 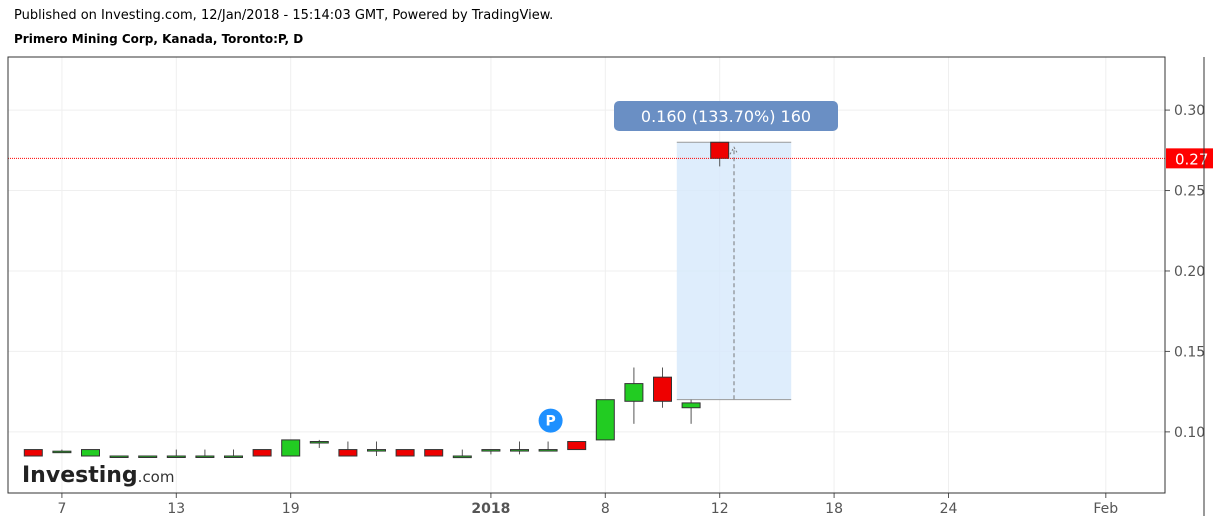 I want to click on p-marker, so click(x=550, y=420).